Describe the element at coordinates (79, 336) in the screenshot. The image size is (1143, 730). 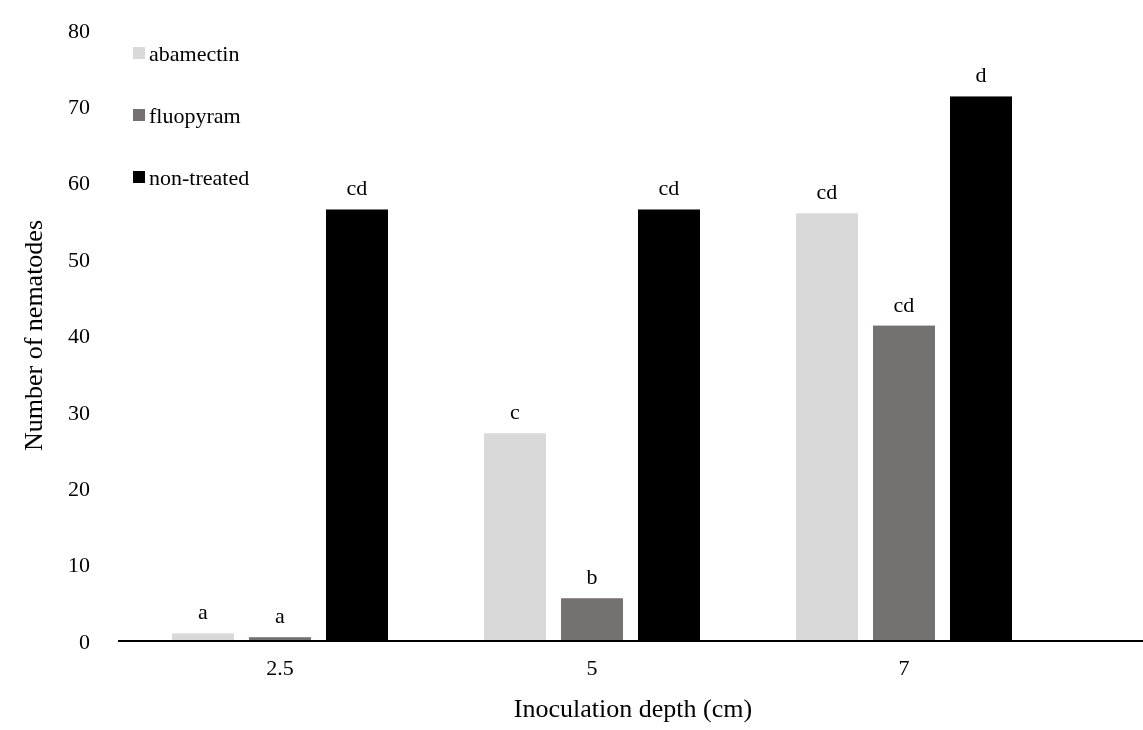
I see `y-tick-label: 40` at that location.